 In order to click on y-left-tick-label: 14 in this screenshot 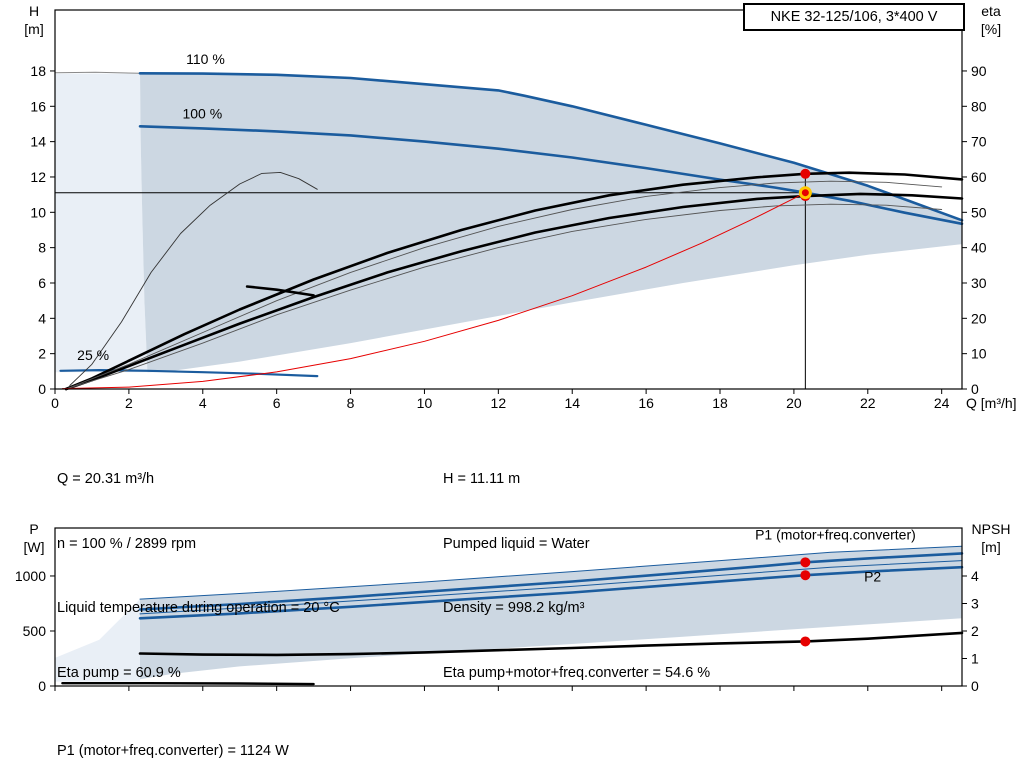, I will do `click(38, 142)`.